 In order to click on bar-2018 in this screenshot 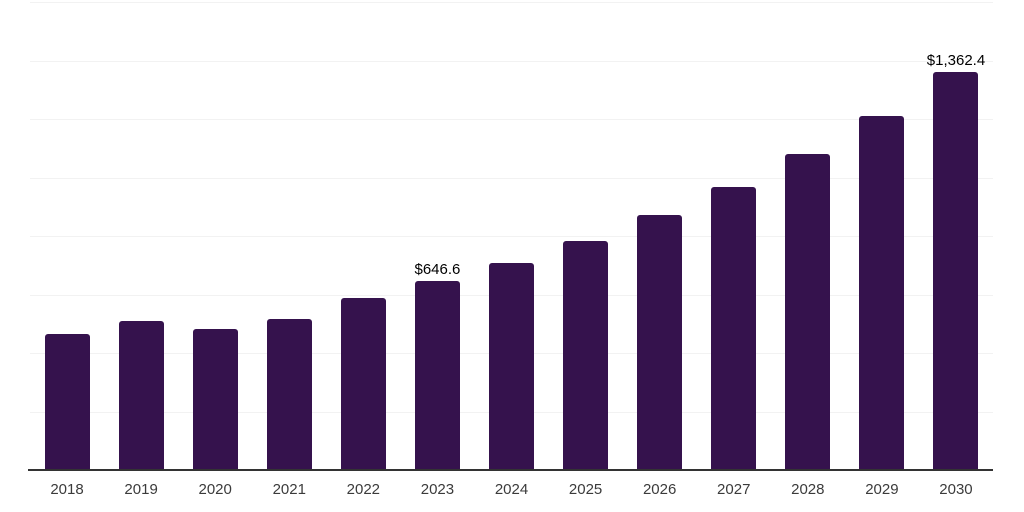, I will do `click(67, 402)`.